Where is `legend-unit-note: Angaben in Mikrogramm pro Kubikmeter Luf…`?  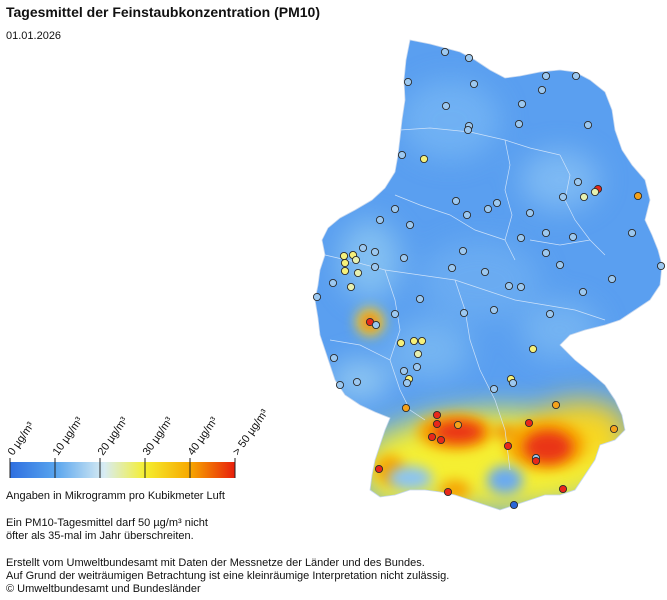 legend-unit-note: Angaben in Mikrogramm pro Kubikmeter Luf… is located at coordinates (115, 496).